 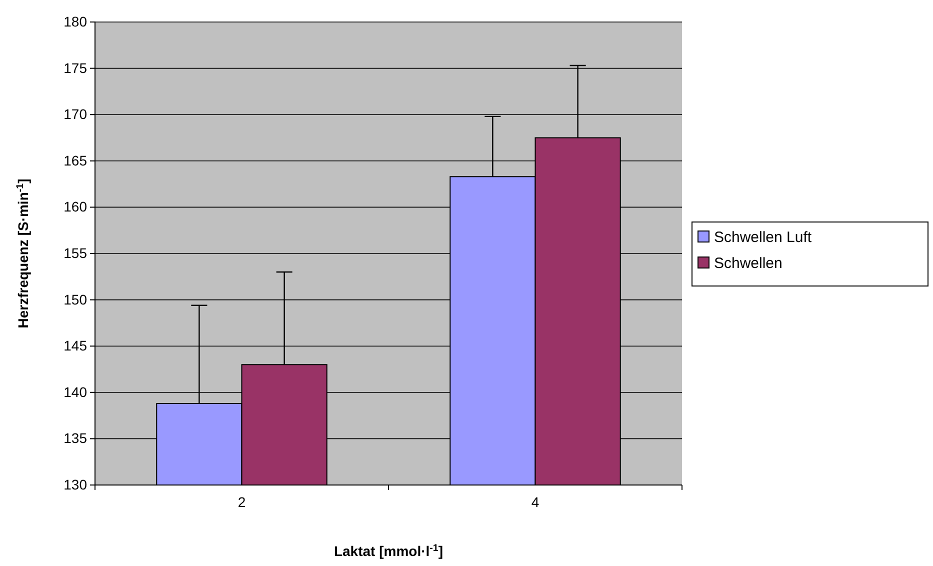 I want to click on y-tick-label: 175, so click(x=76, y=68).